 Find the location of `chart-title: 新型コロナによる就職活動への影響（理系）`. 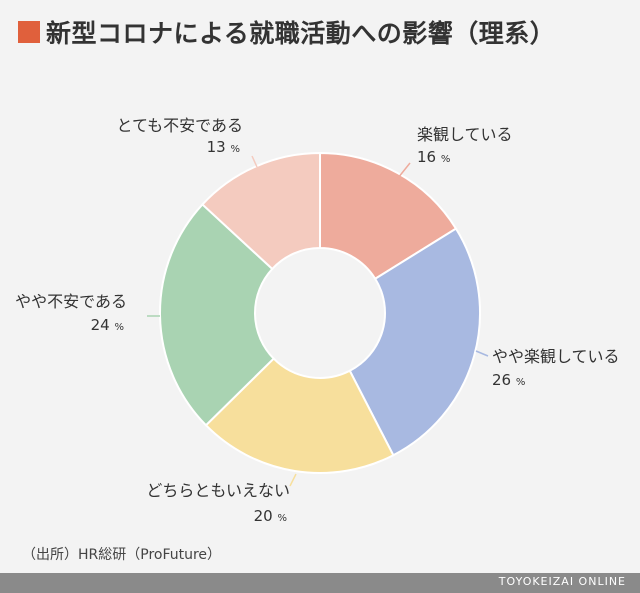

chart-title: 新型コロナによる就職活動への影響（理系） is located at coordinates (286, 32).